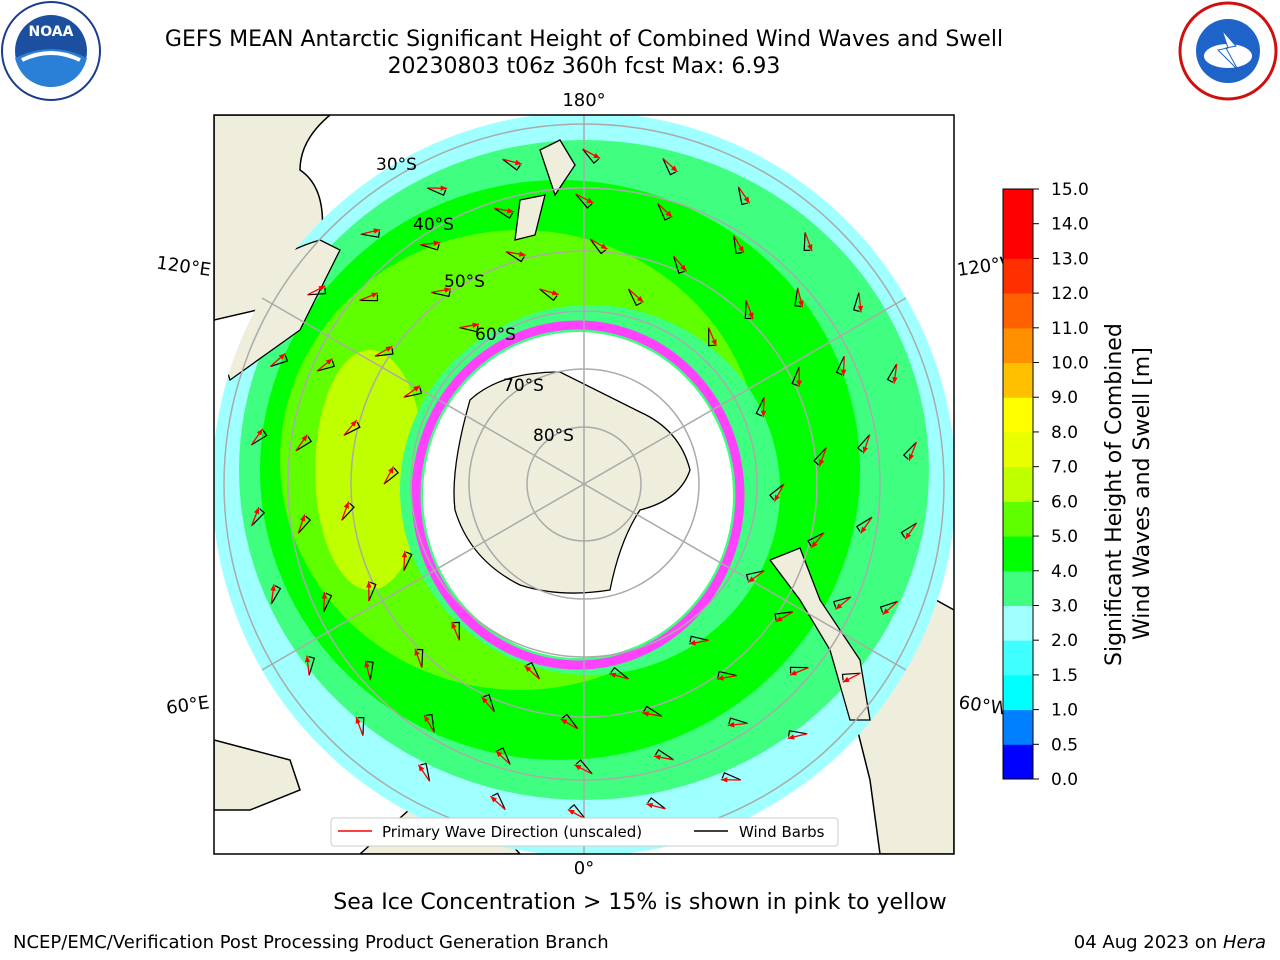 The height and width of the screenshot is (960, 1280). Describe the element at coordinates (464, 282) in the screenshot. I see `lat-label-50s: 50°S` at that location.